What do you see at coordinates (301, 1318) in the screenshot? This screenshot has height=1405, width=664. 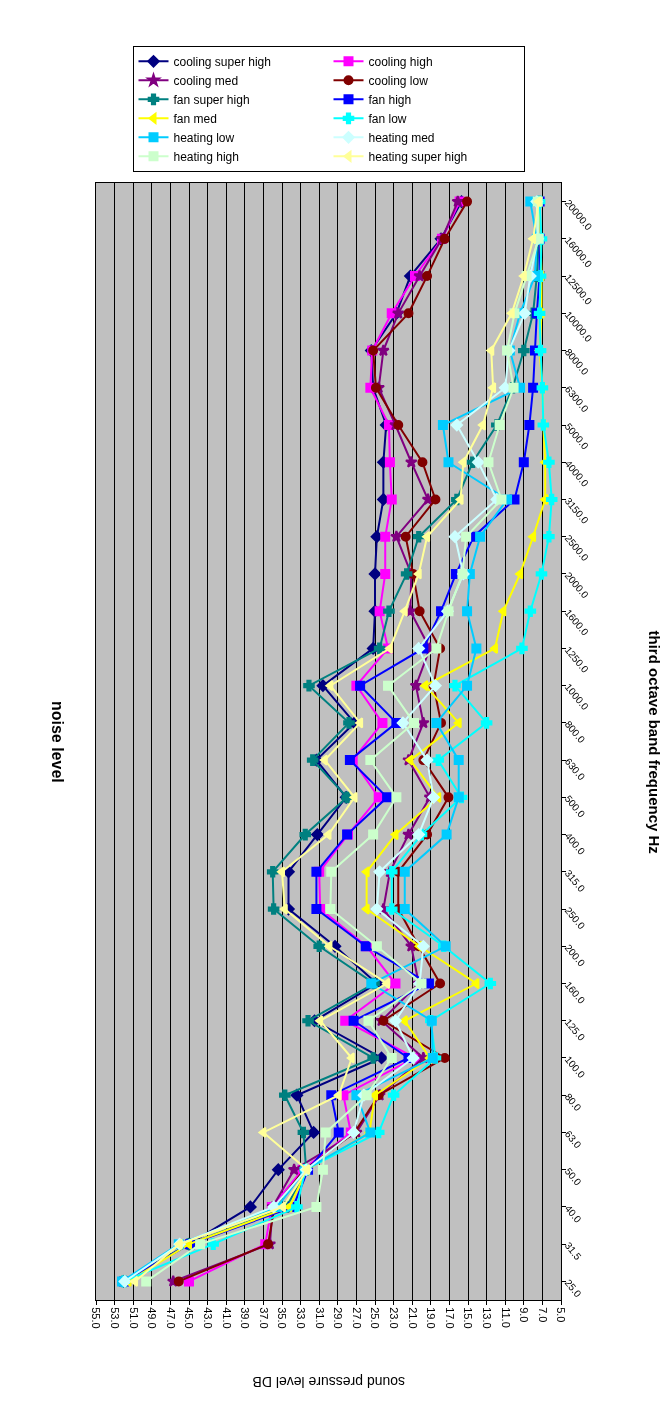 I see `x-tick-label: 33.0` at bounding box center [301, 1318].